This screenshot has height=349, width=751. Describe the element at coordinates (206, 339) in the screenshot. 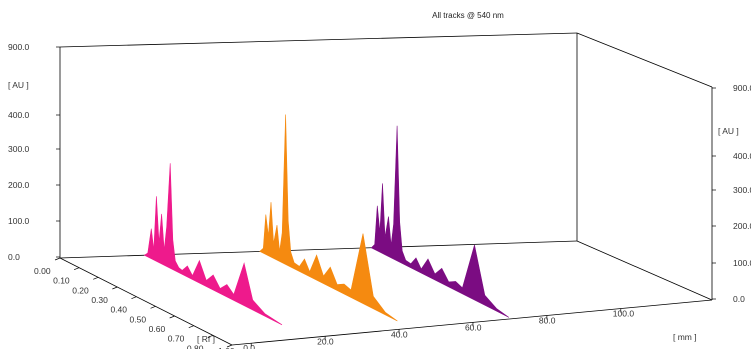

I see `rf-axis-label: [ Rf ]` at that location.